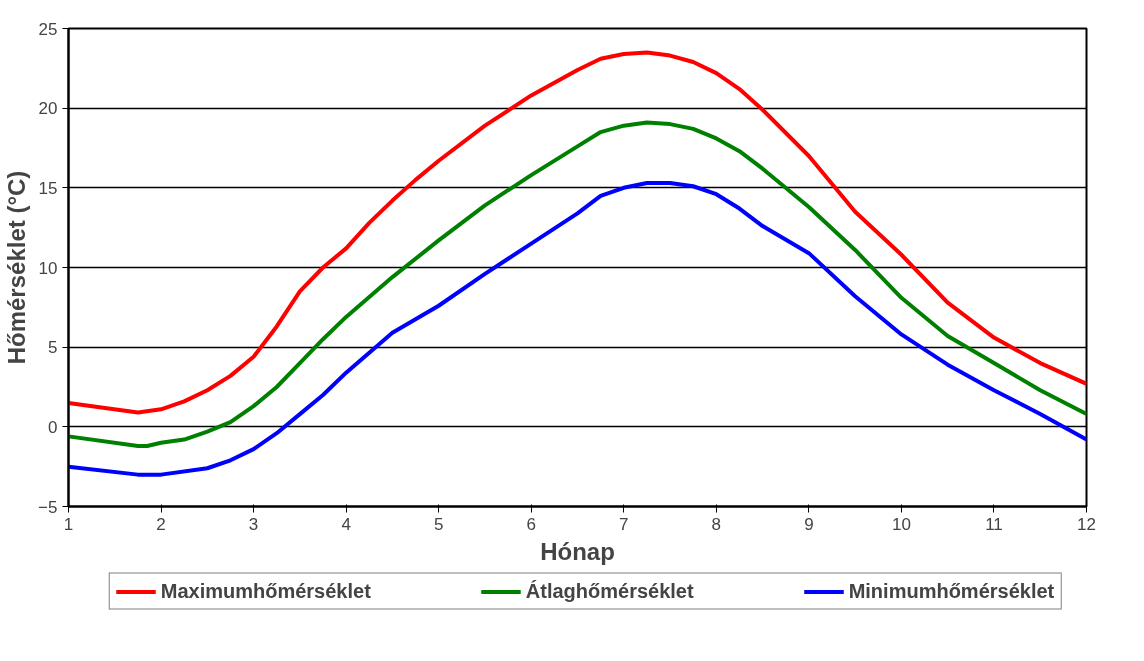 Image resolution: width=1144 pixels, height=661 pixels. What do you see at coordinates (716, 524) in the screenshot?
I see `x-tick-label: 8` at bounding box center [716, 524].